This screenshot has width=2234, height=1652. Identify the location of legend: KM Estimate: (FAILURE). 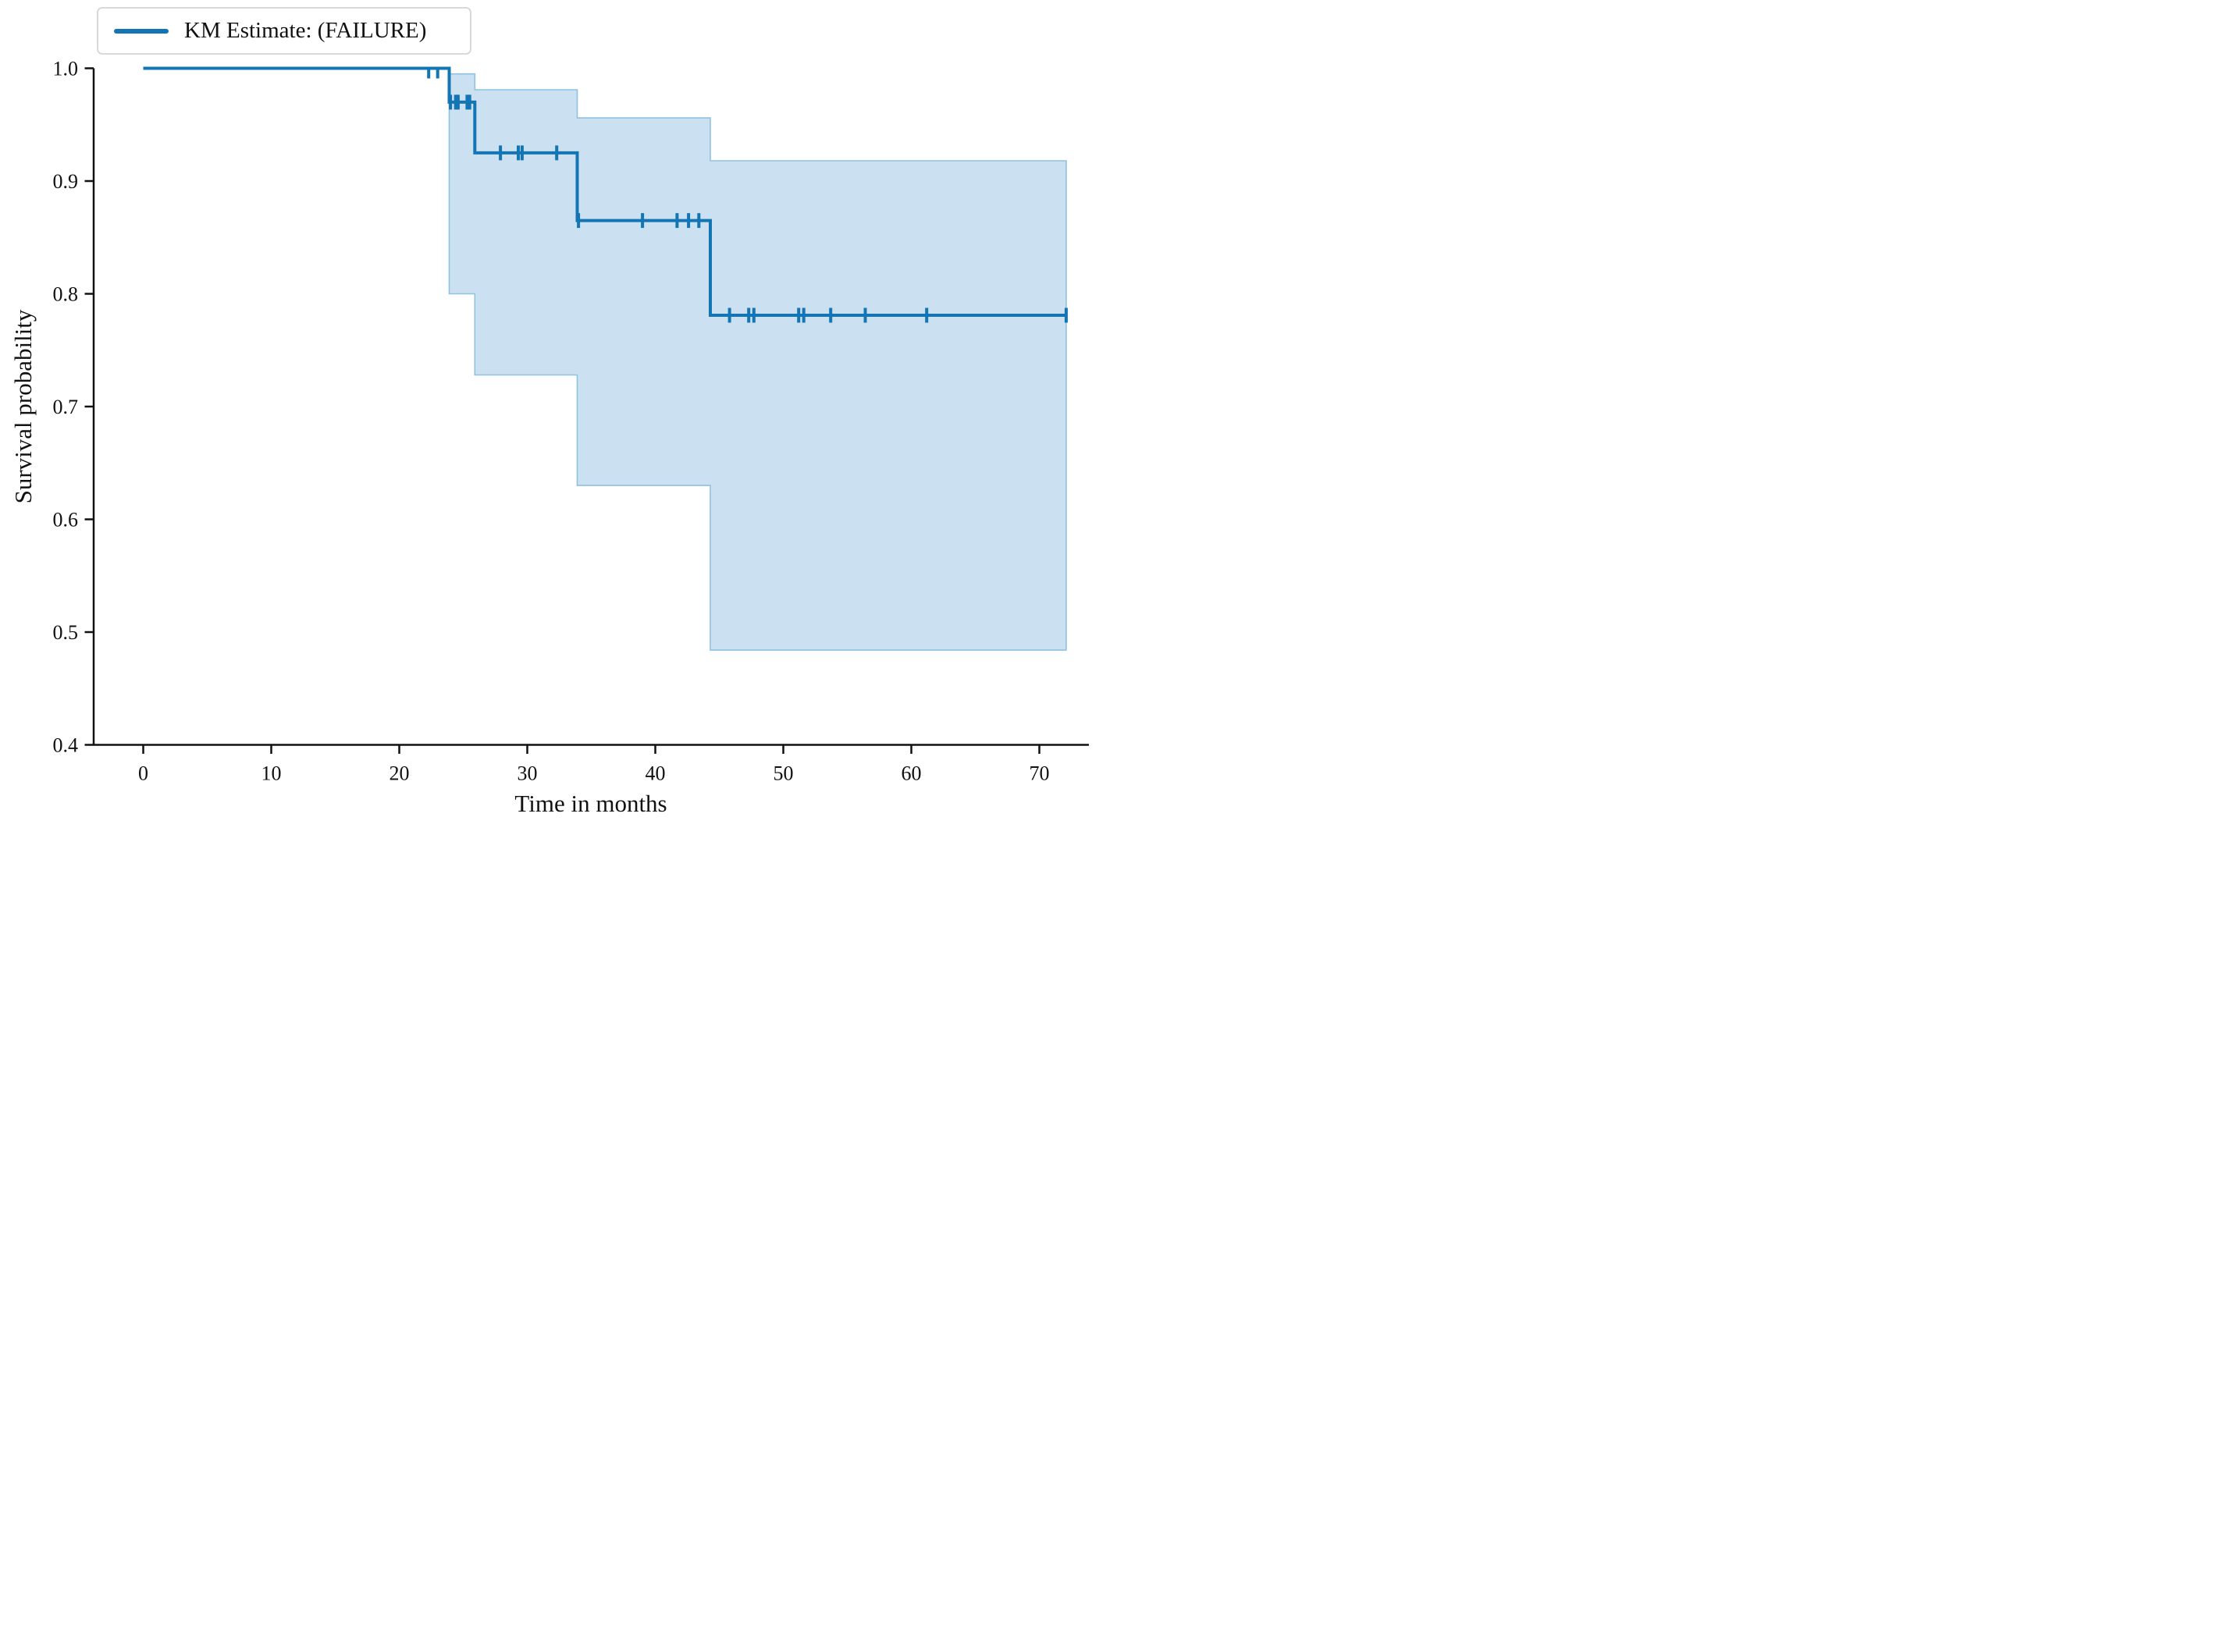
(284, 31).